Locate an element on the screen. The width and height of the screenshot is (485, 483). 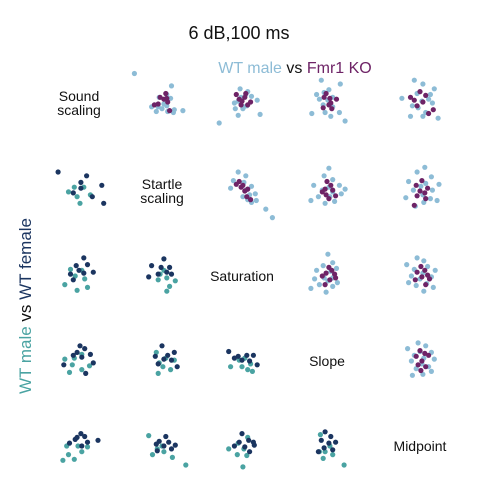
panel-r3-c1 is located at coordinates (166, 359).